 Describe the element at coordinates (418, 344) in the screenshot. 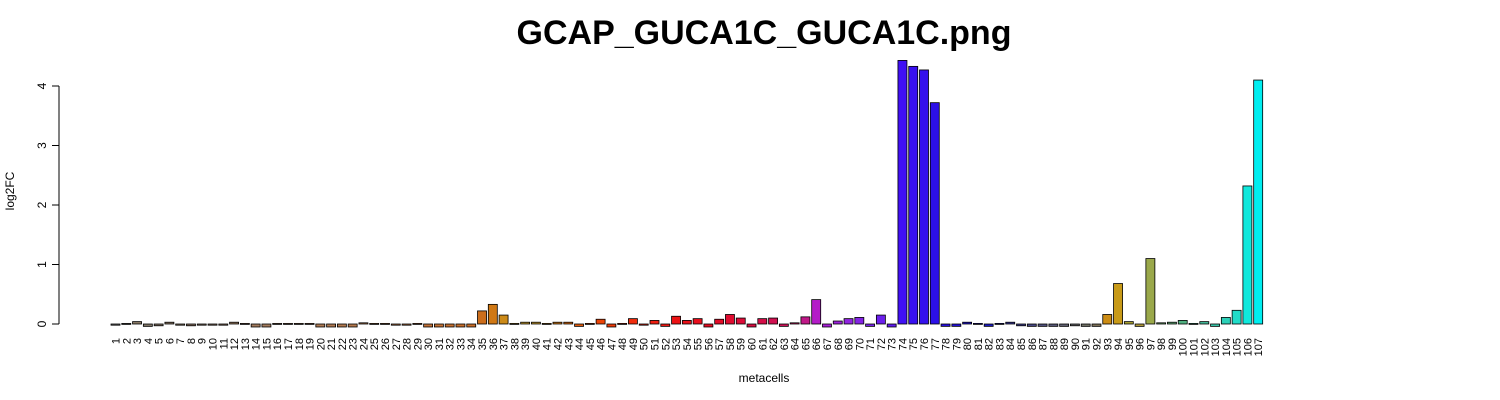

I see `x-tick-label: 29` at that location.